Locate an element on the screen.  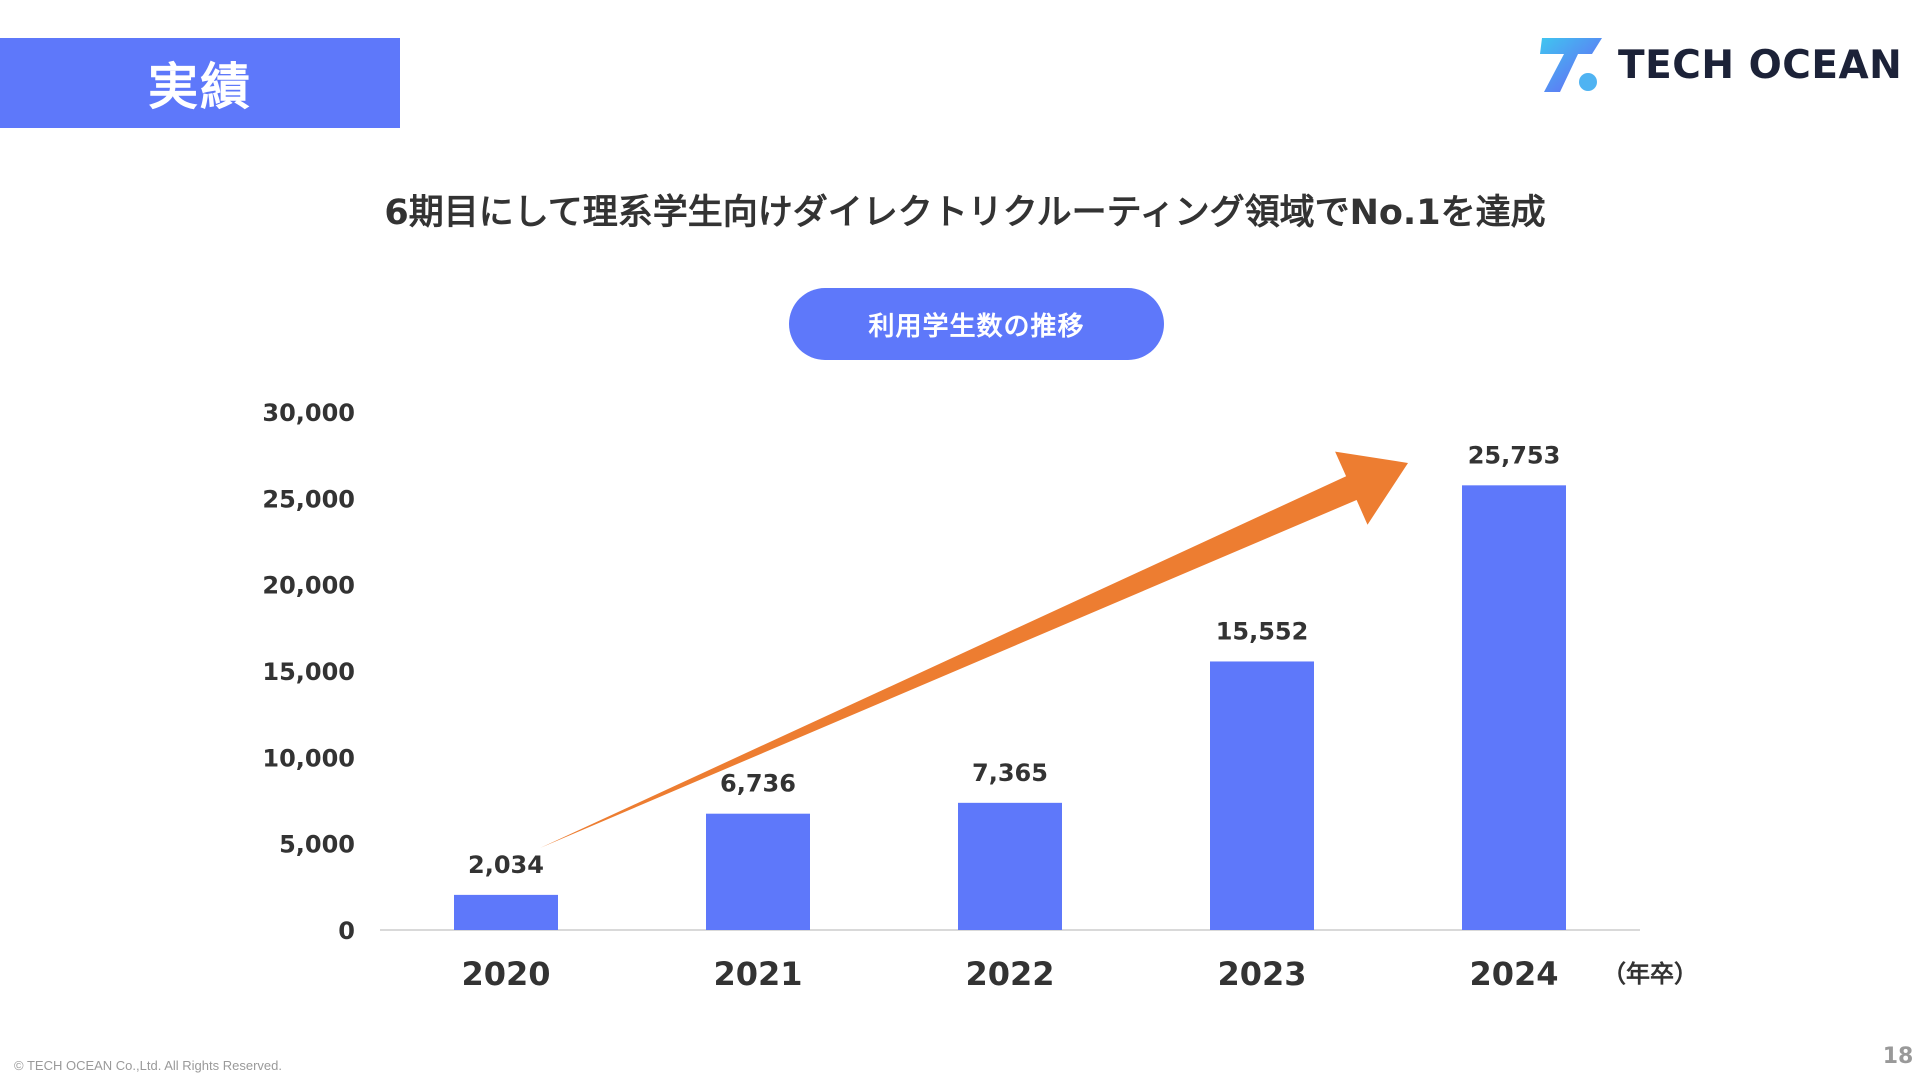
bar-2020 is located at coordinates (506, 912).